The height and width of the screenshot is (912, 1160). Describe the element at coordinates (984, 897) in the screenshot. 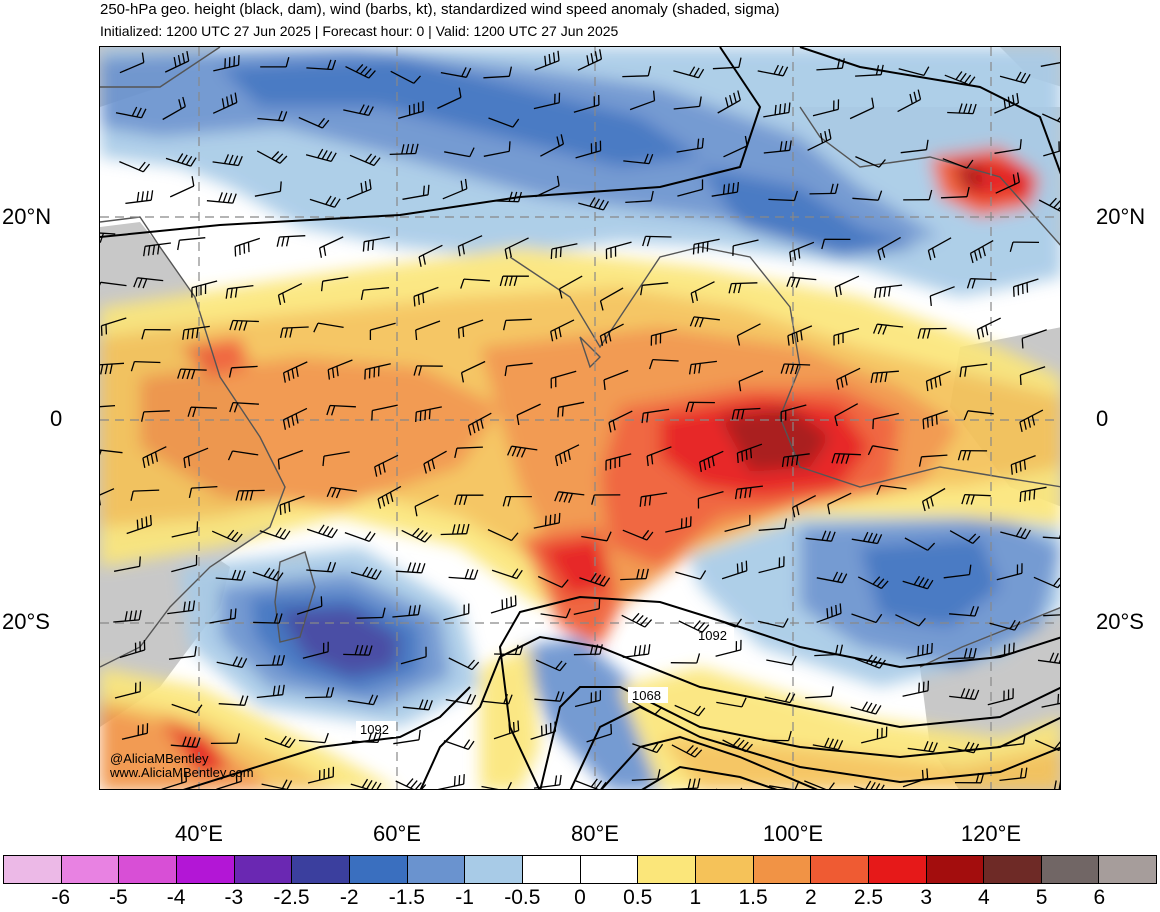

I see `colorbar-label: 4` at that location.